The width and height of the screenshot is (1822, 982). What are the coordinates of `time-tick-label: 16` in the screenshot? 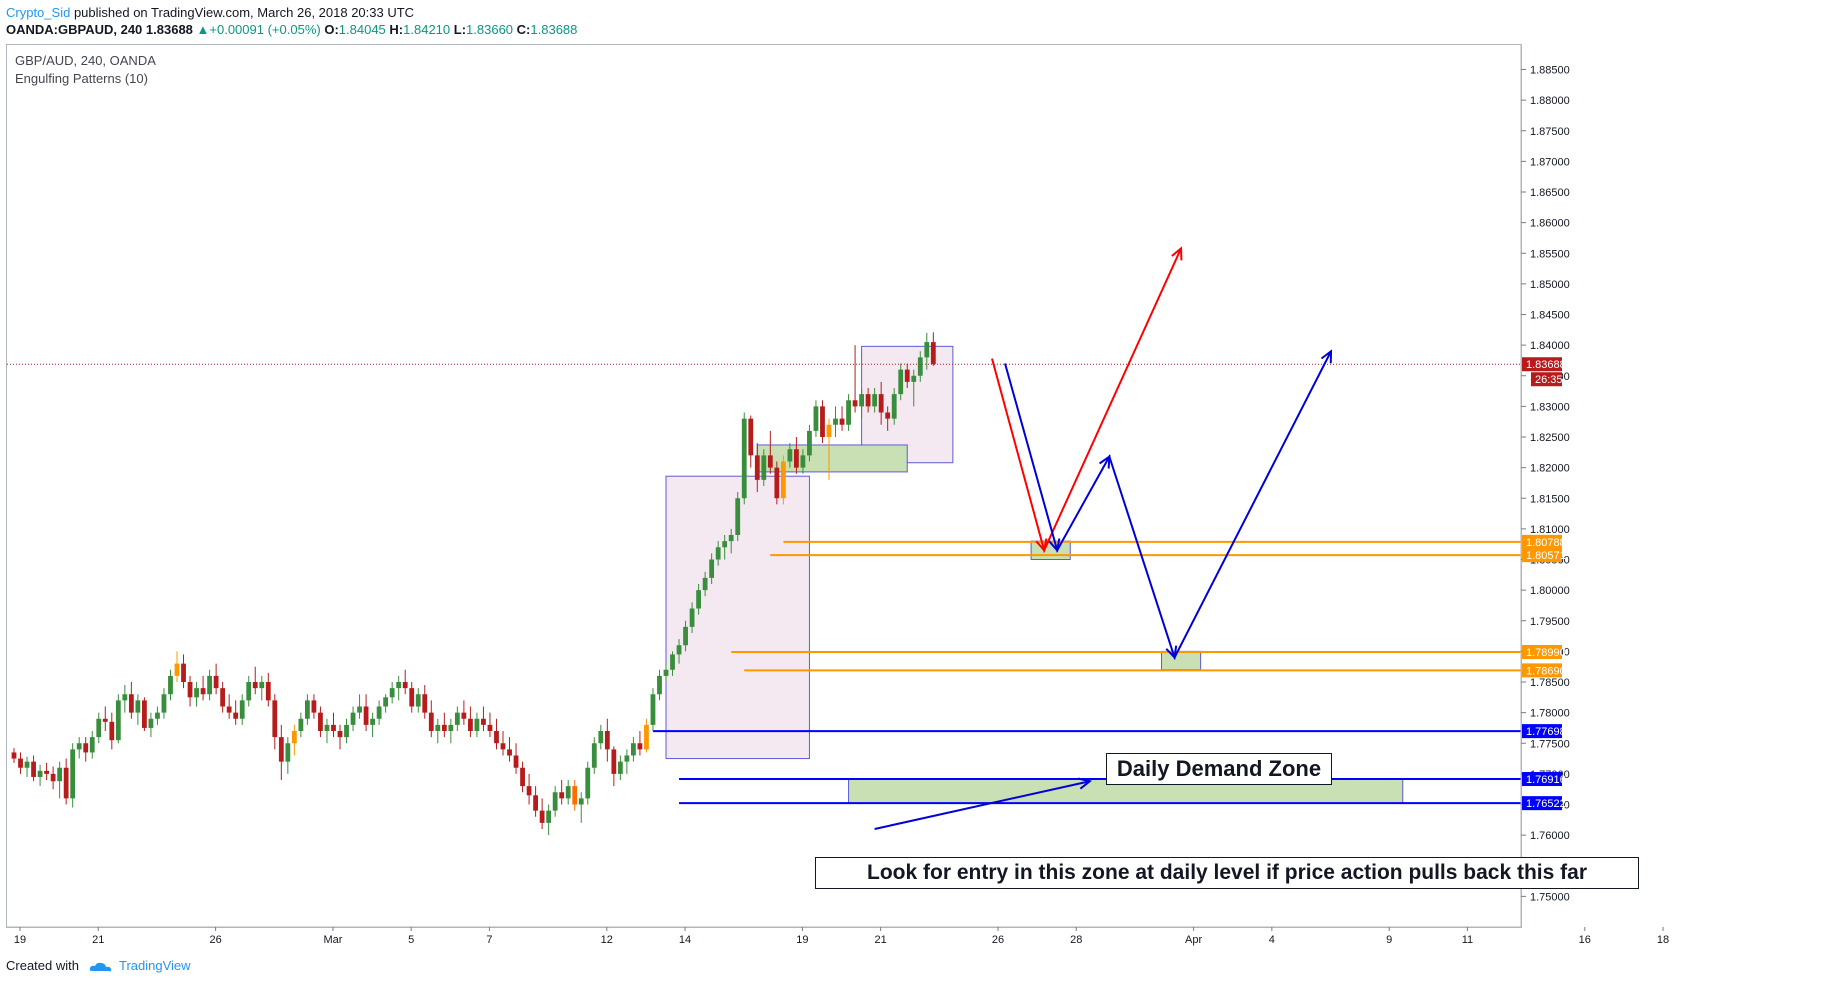 It's located at (1585, 940).